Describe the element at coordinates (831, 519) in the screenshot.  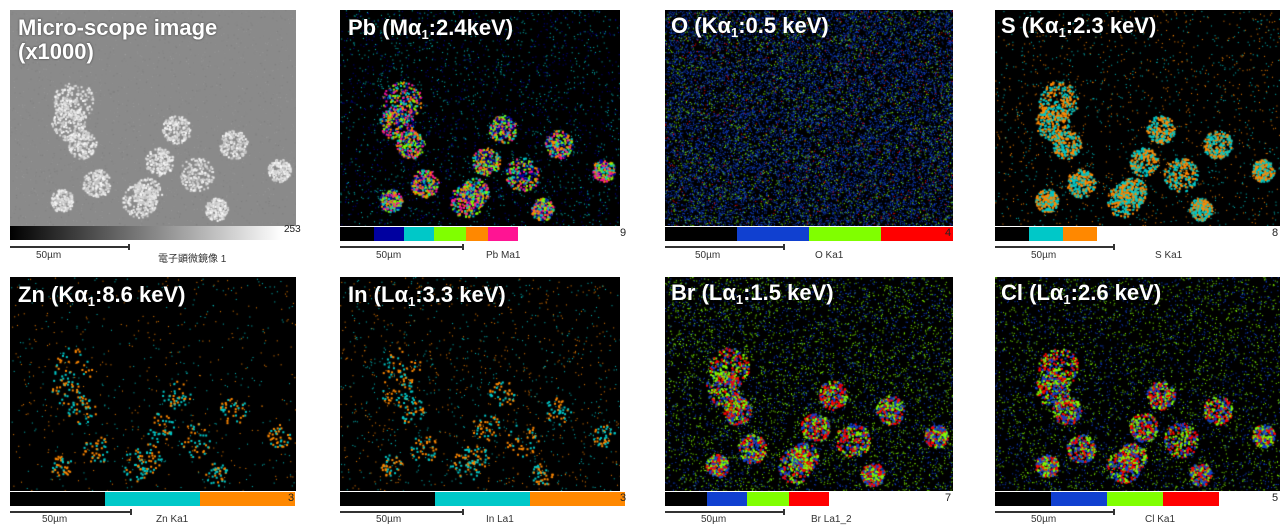
I see `map-label: Br La1_2` at that location.